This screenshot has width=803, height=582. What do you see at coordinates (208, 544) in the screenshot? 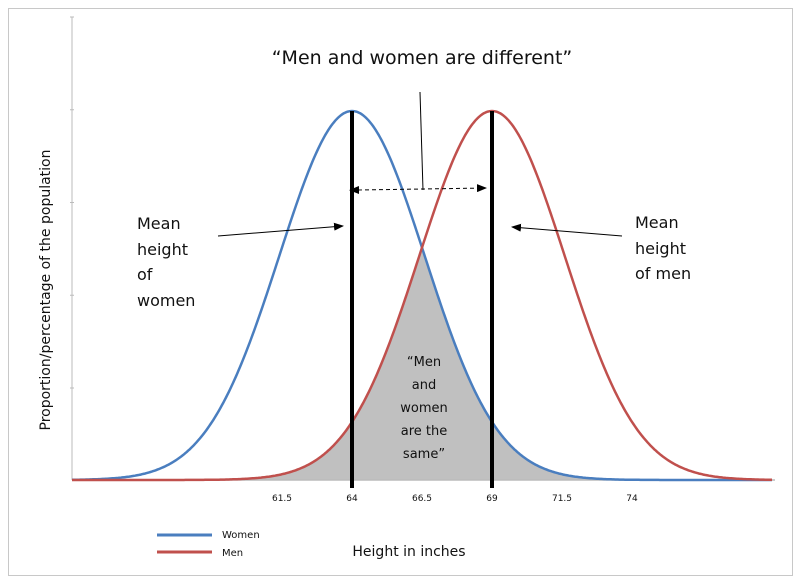
I see `legend: Women Men` at bounding box center [208, 544].